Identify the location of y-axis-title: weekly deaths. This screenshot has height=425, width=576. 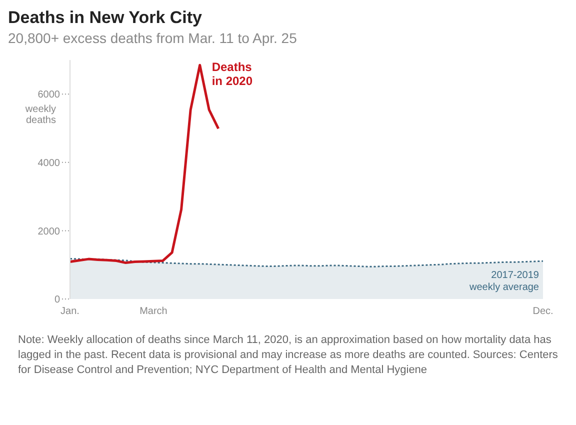
(40, 115).